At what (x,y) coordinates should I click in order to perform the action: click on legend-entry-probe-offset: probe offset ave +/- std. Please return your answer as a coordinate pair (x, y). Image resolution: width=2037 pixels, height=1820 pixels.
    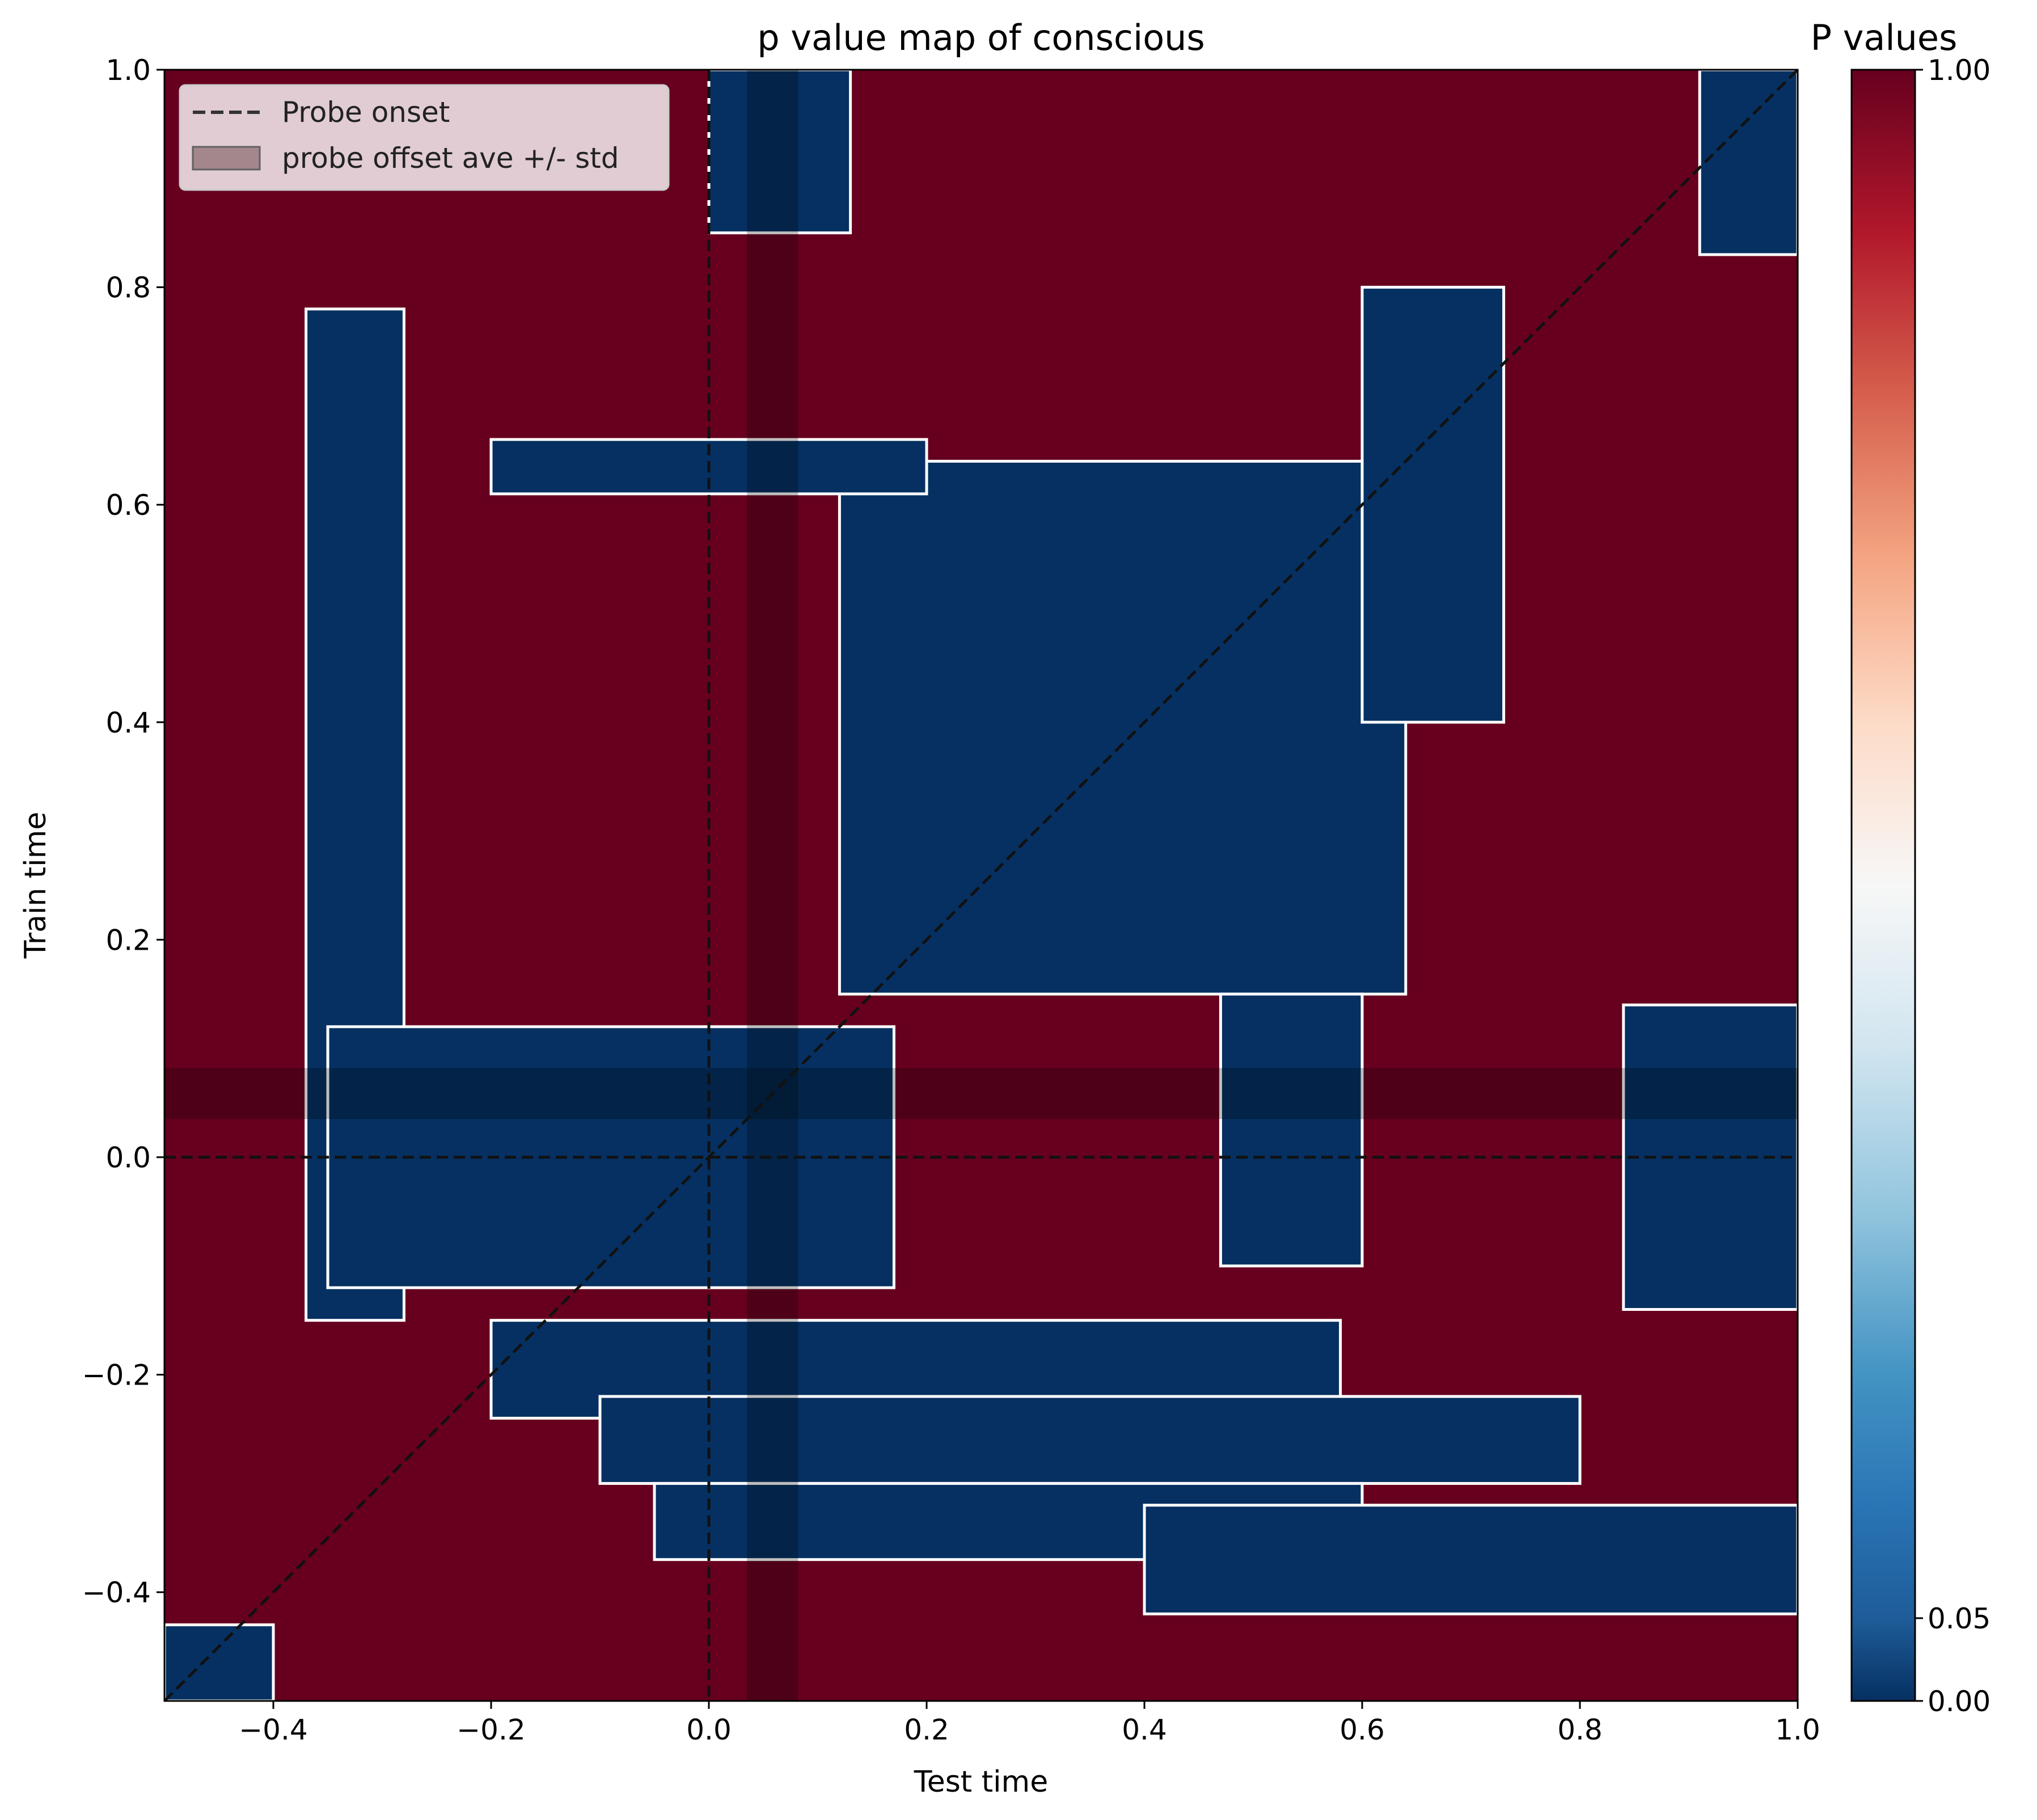
    Looking at the image, I should click on (451, 158).